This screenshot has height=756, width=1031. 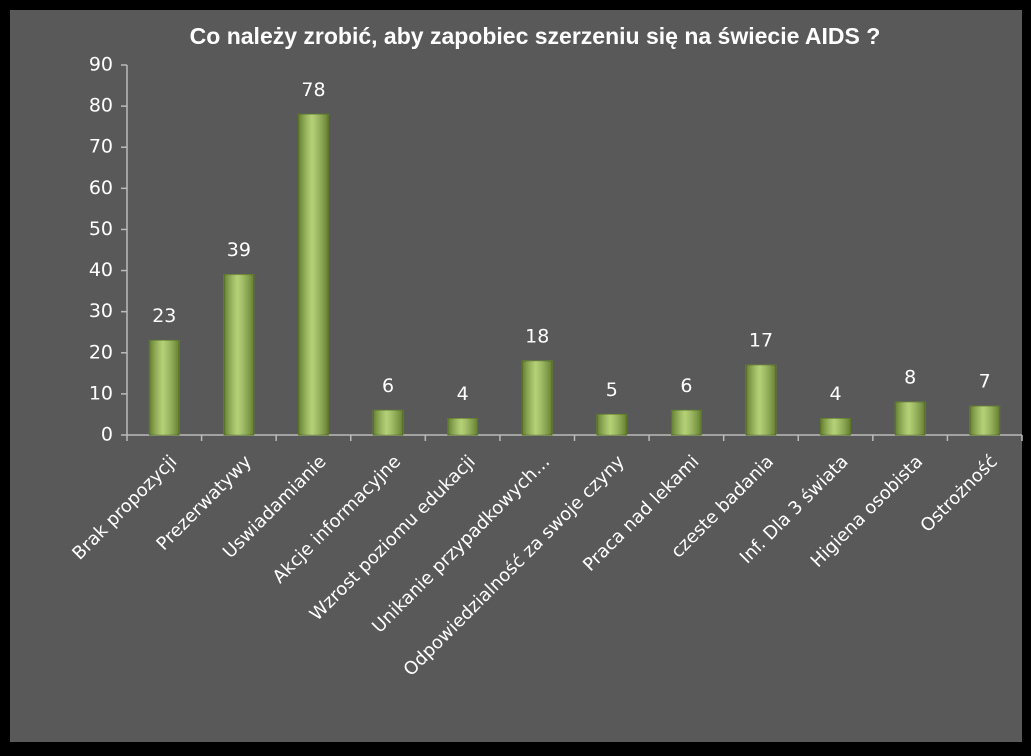 I want to click on y-tick-label: 10, so click(x=101, y=393).